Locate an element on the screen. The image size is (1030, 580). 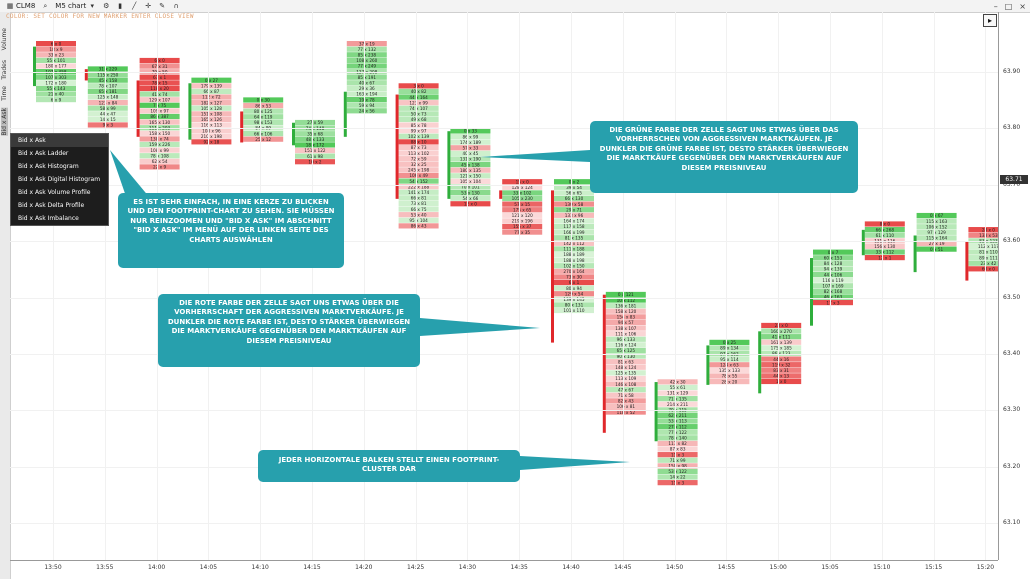
time-tick-label: 15:10 is located at coordinates (882, 567).